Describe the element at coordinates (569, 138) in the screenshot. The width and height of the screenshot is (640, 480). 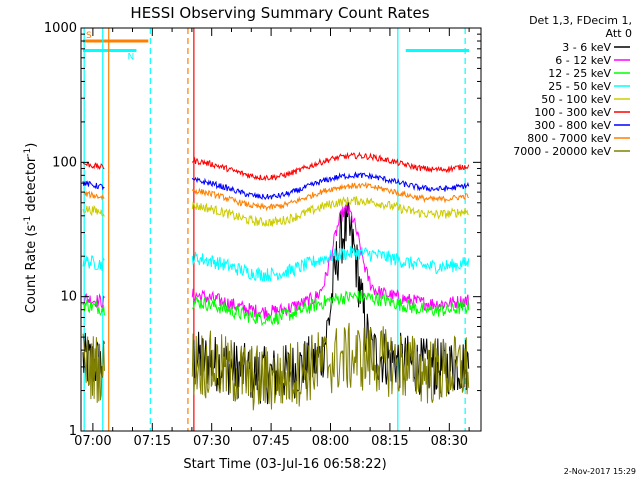
I see `legend-entry-label: 800 - 7000 keV` at that location.